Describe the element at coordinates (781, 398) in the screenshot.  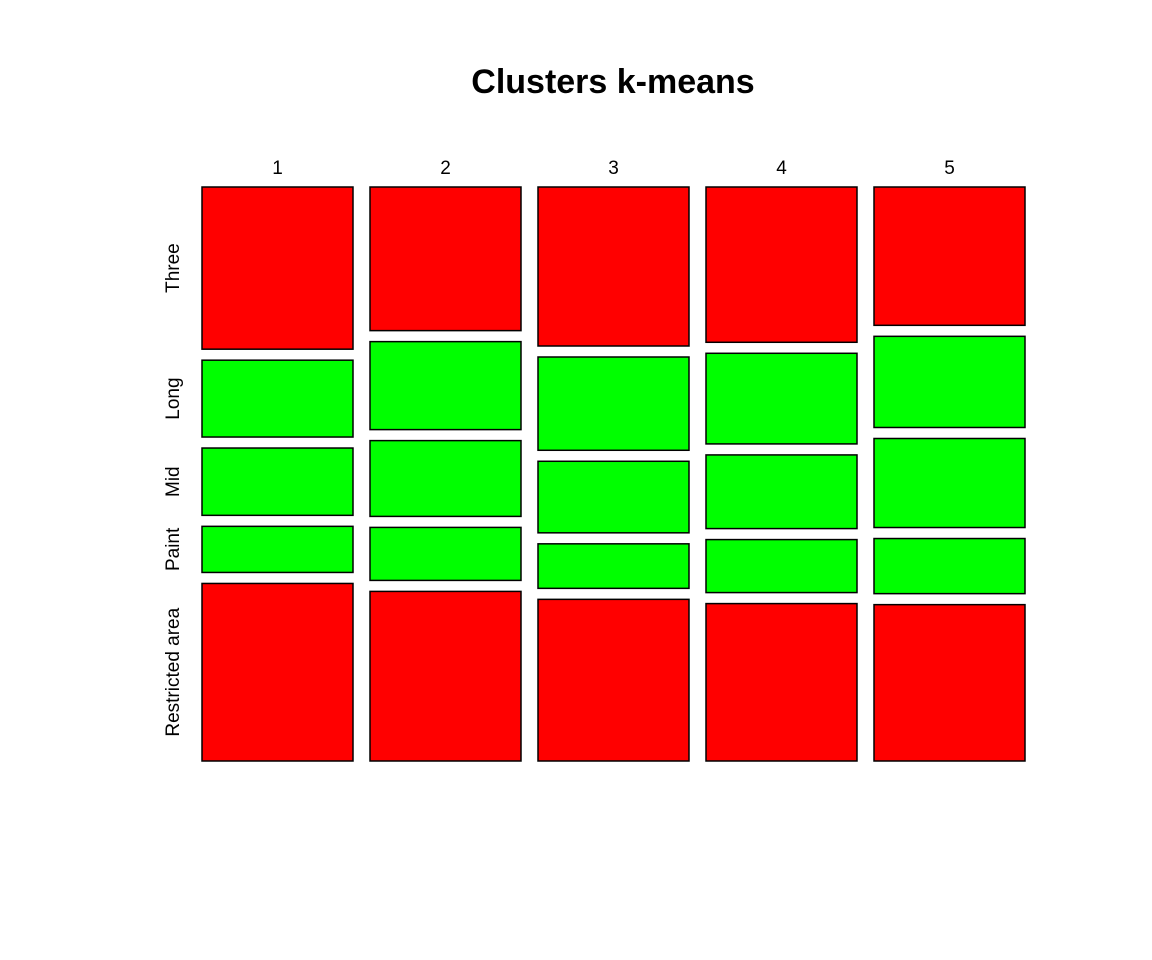
I see `tile-4-long` at that location.